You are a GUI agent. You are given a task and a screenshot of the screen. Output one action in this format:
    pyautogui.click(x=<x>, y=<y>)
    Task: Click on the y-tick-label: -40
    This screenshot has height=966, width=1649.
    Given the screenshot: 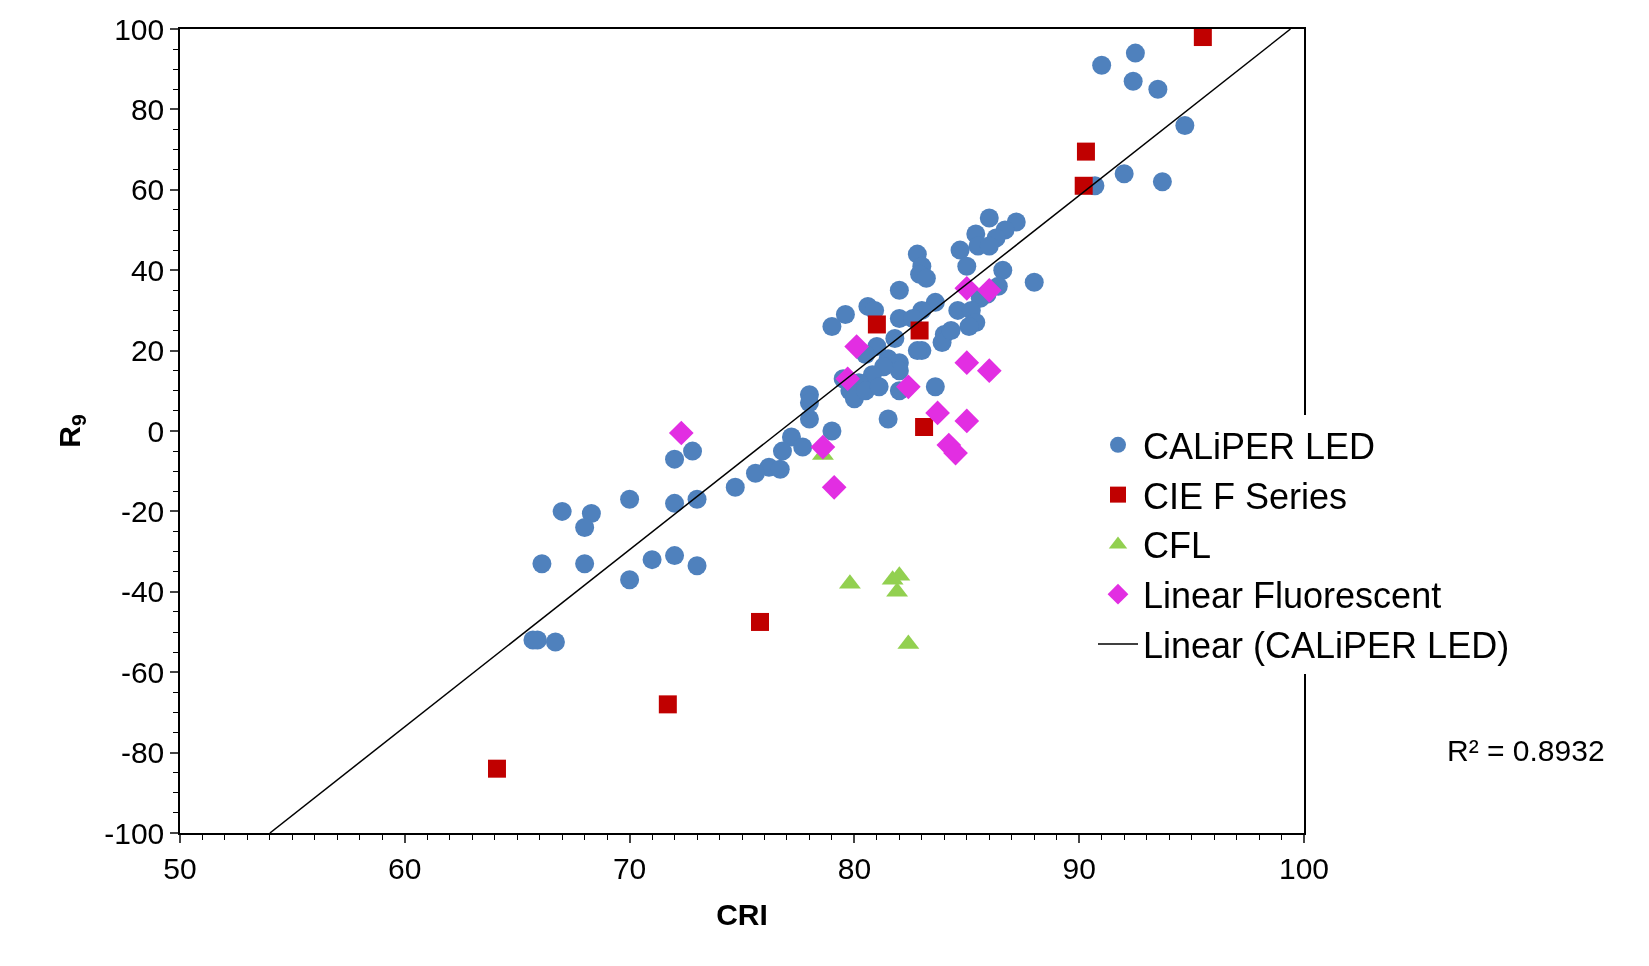 What is the action you would take?
    pyautogui.click(x=142, y=592)
    